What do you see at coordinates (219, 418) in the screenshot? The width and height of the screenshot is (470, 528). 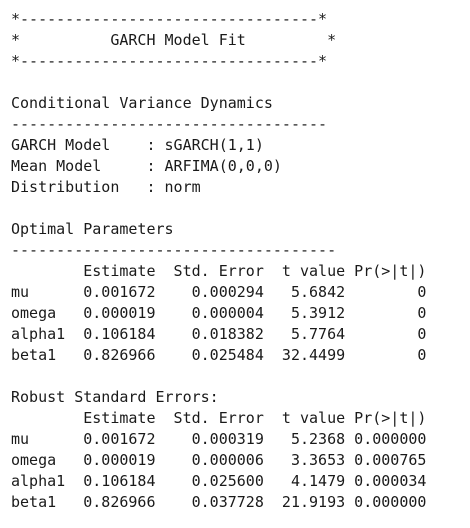 I see `robust-errors-columns: Estimate Std. Error t value Pr(>|t|)` at bounding box center [219, 418].